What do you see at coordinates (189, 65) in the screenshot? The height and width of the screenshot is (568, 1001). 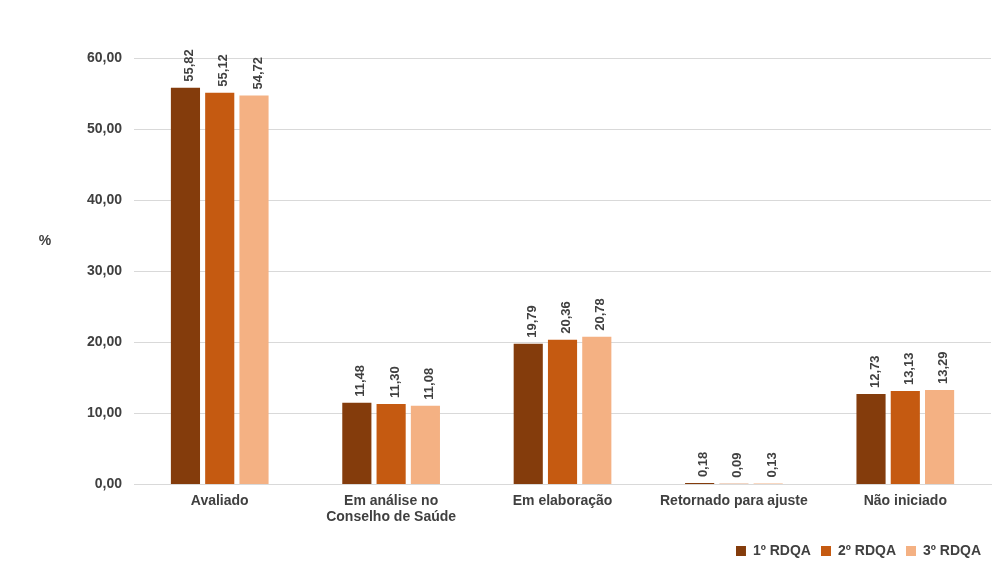 I see `data-label: 55,82` at bounding box center [189, 65].